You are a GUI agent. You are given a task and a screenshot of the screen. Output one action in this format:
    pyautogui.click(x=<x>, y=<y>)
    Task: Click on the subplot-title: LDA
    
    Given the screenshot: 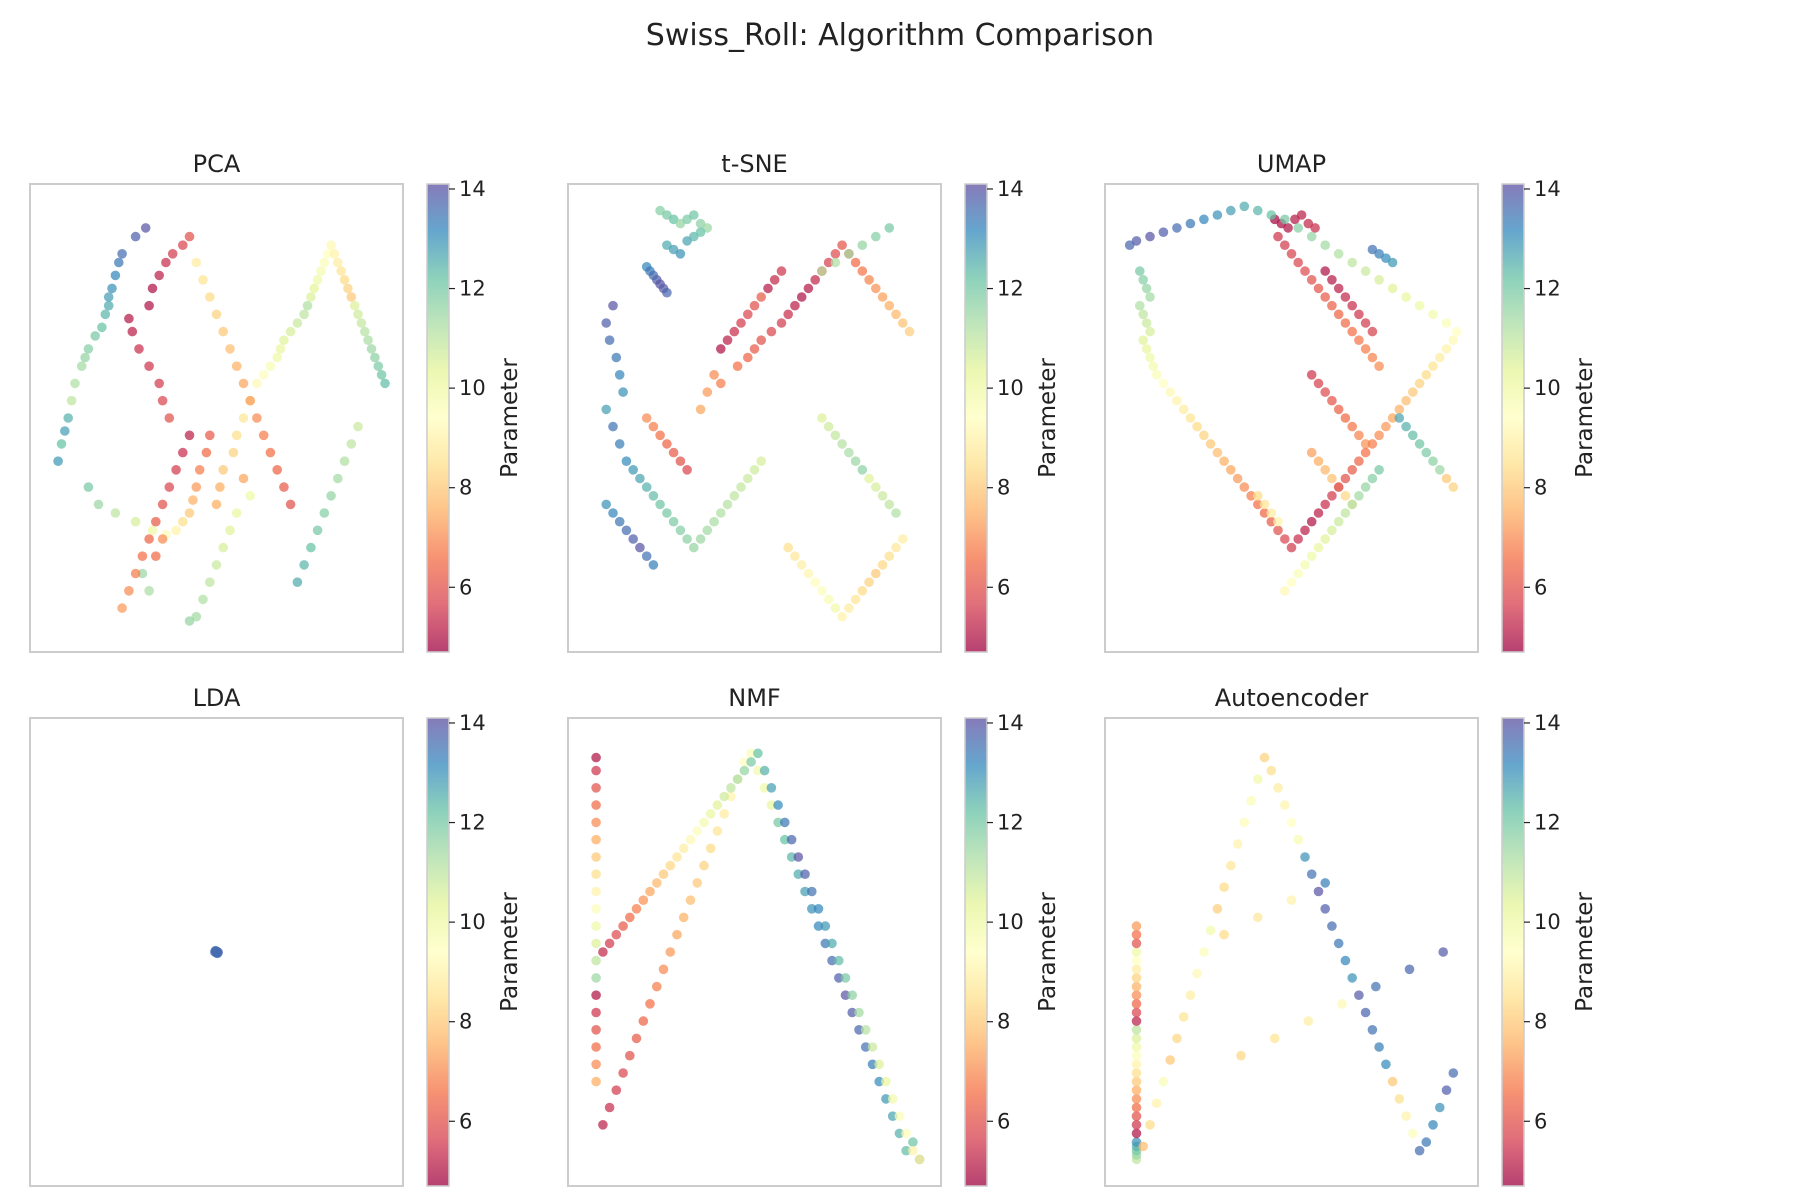 What is the action you would take?
    pyautogui.click(x=217, y=698)
    